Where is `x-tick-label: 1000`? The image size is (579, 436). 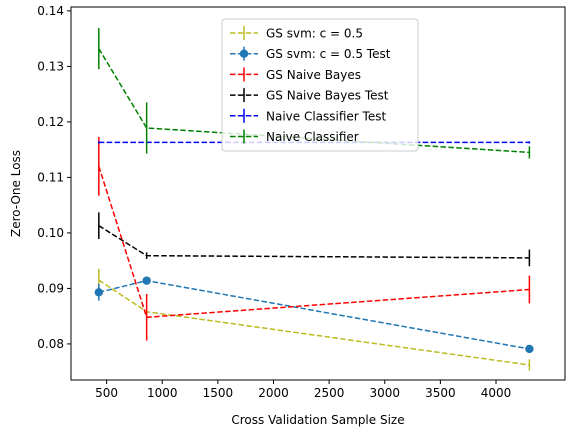 x-tick-label: 1000 is located at coordinates (162, 393).